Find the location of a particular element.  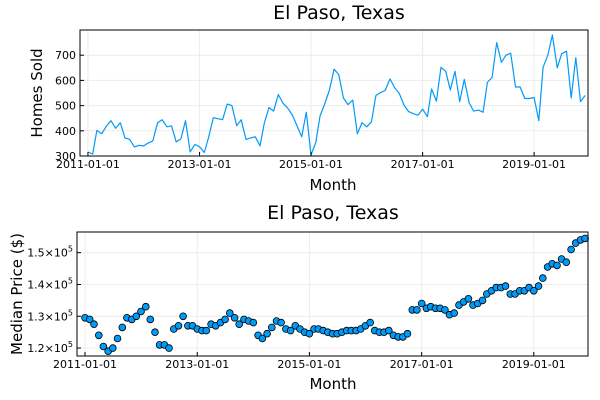

y-tick-label: 300 is located at coordinates (65, 156).